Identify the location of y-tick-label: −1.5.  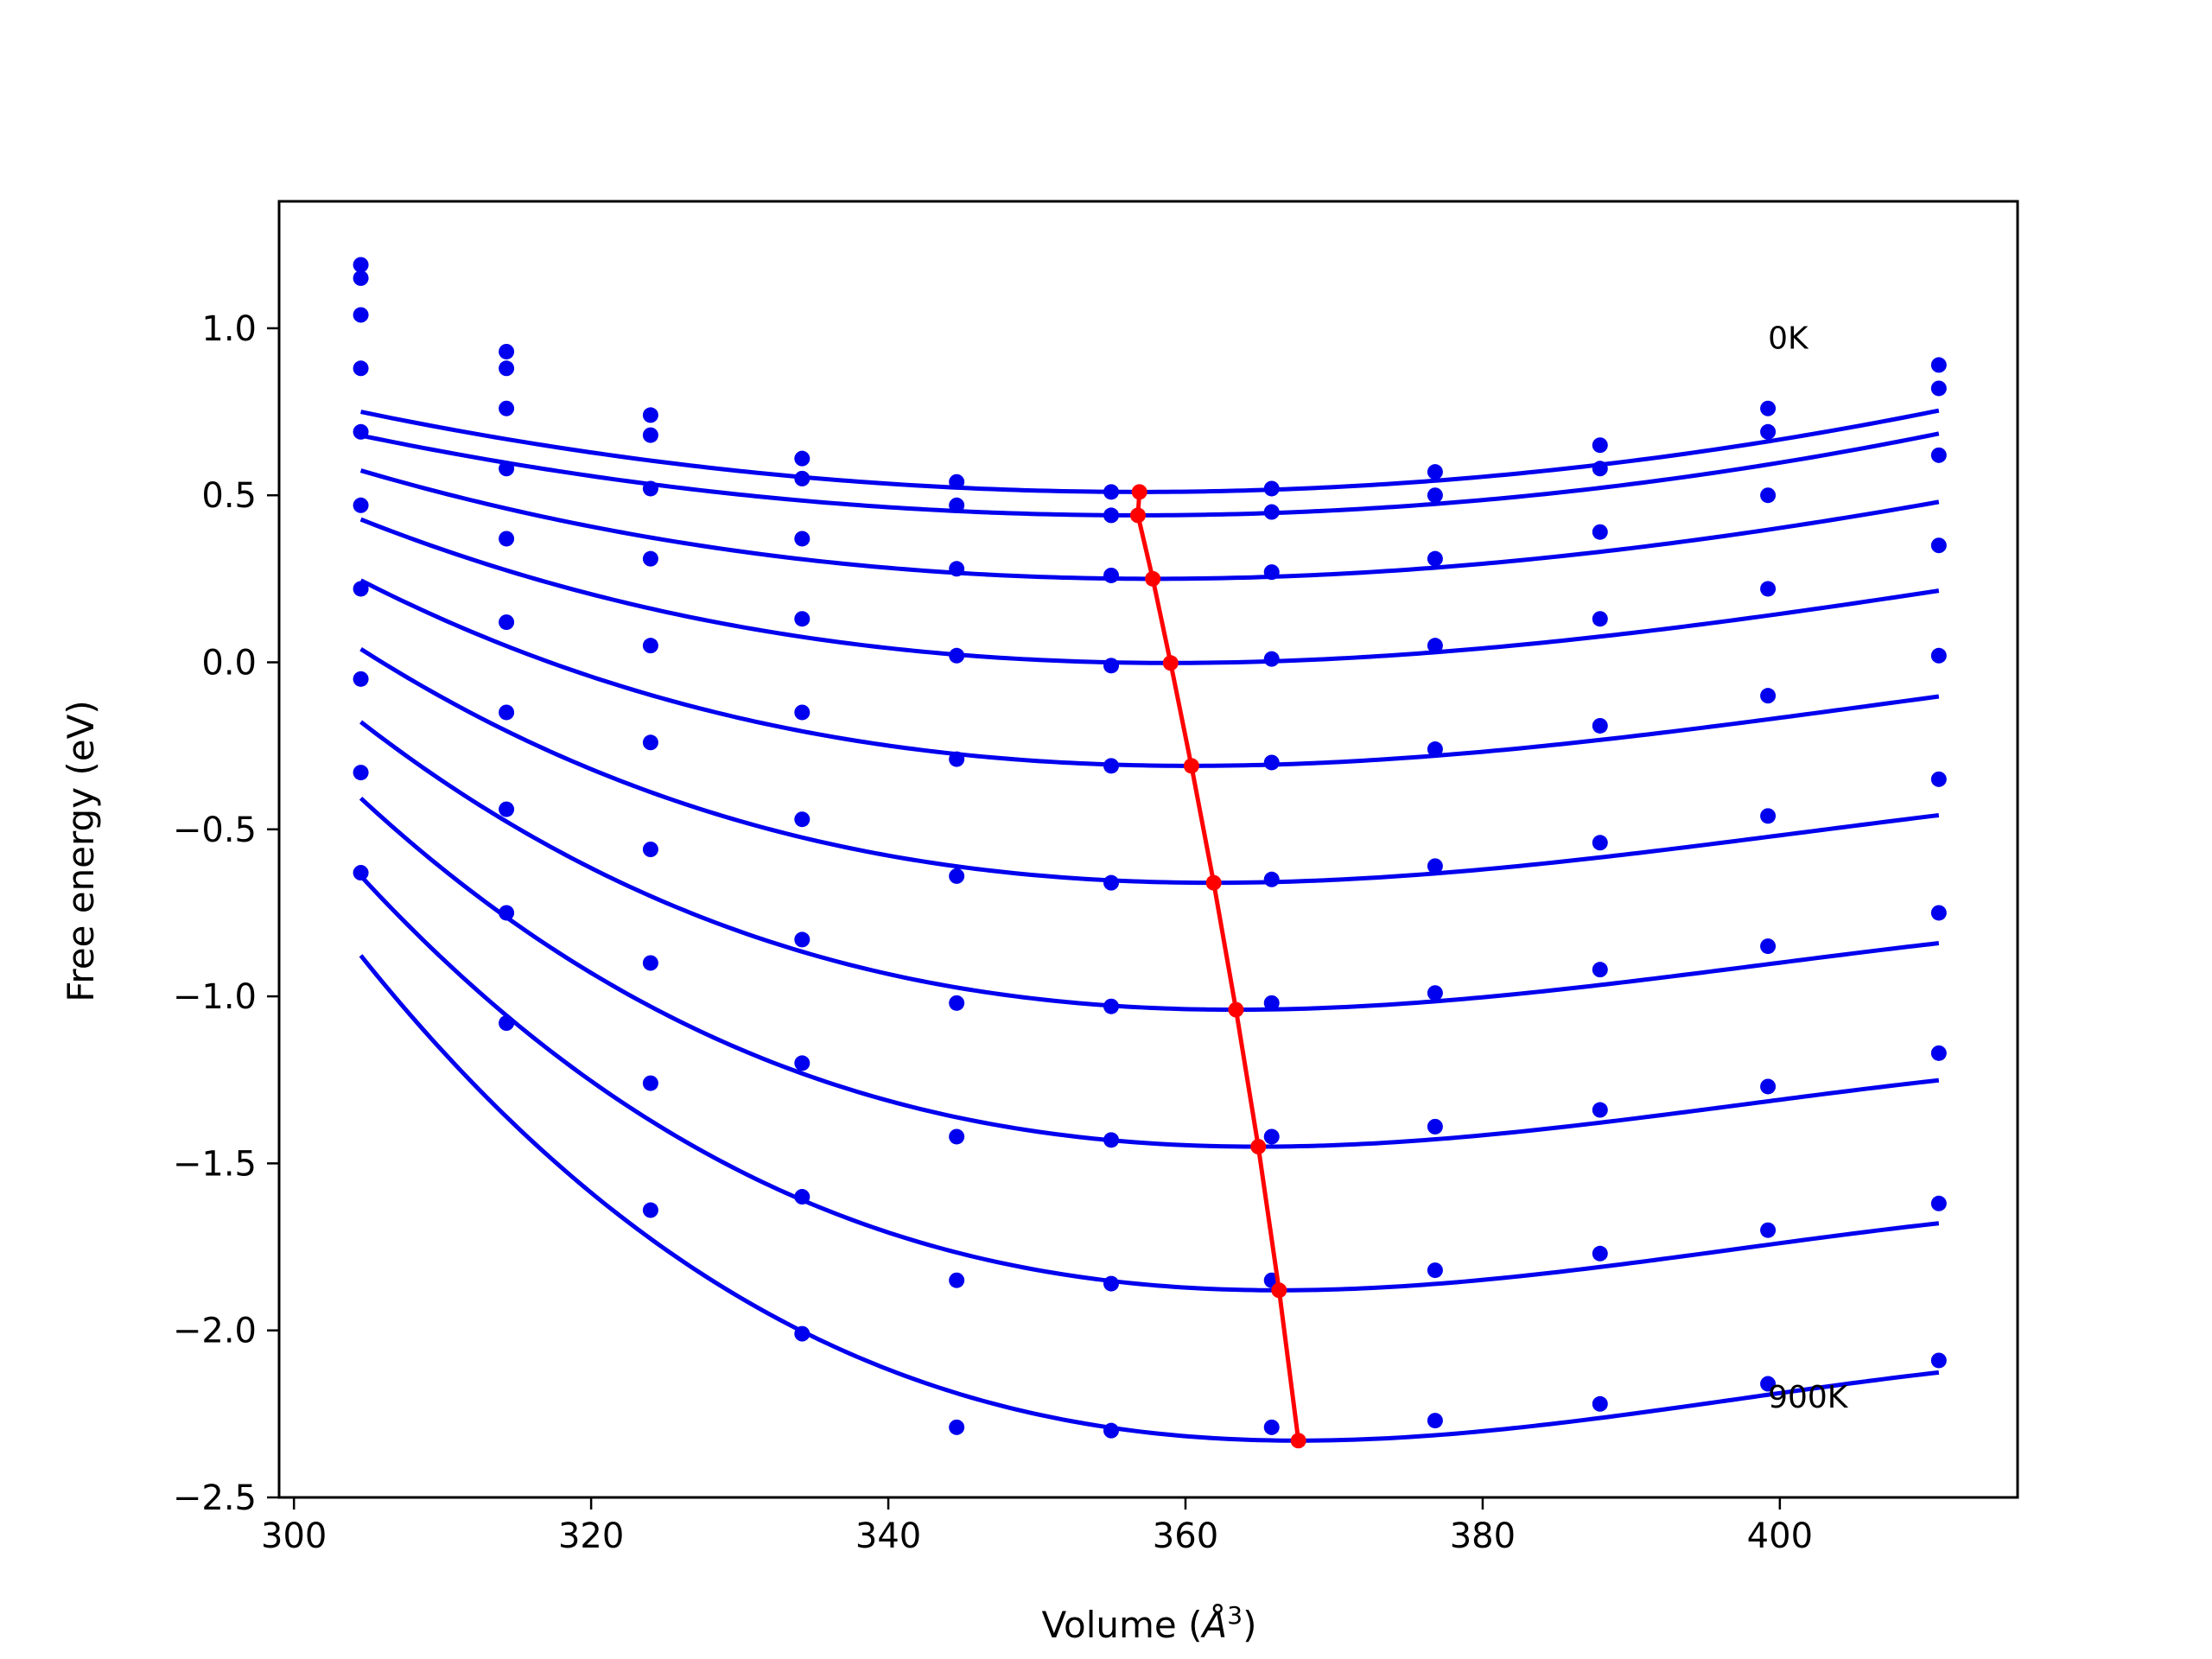
(215, 1164).